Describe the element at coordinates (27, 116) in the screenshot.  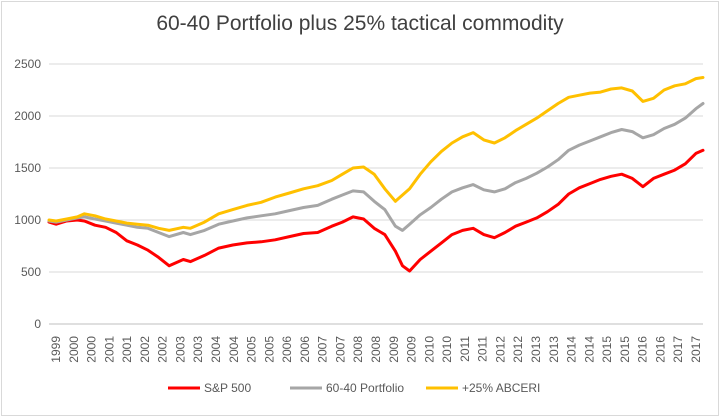
I see `y-tick-label: 2000` at that location.